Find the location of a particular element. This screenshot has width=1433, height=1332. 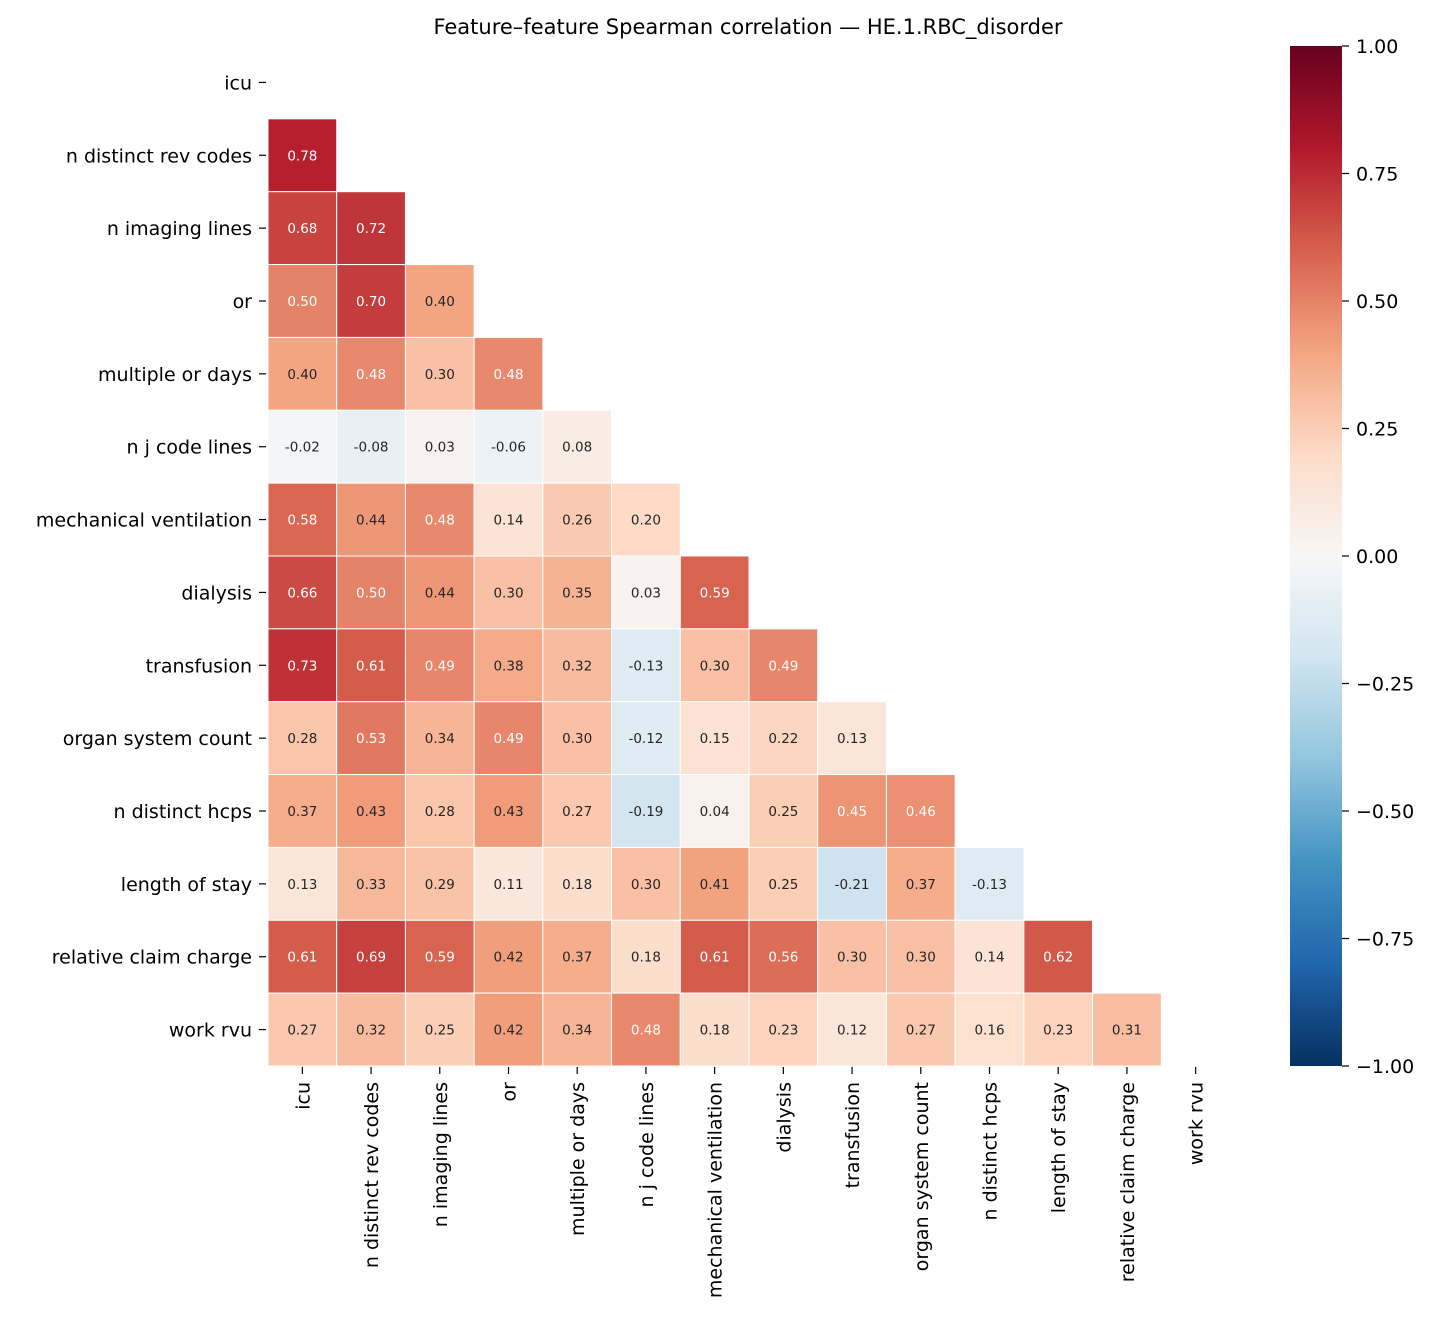

colorbar-tick-label: 1.00 is located at coordinates (1377, 47).